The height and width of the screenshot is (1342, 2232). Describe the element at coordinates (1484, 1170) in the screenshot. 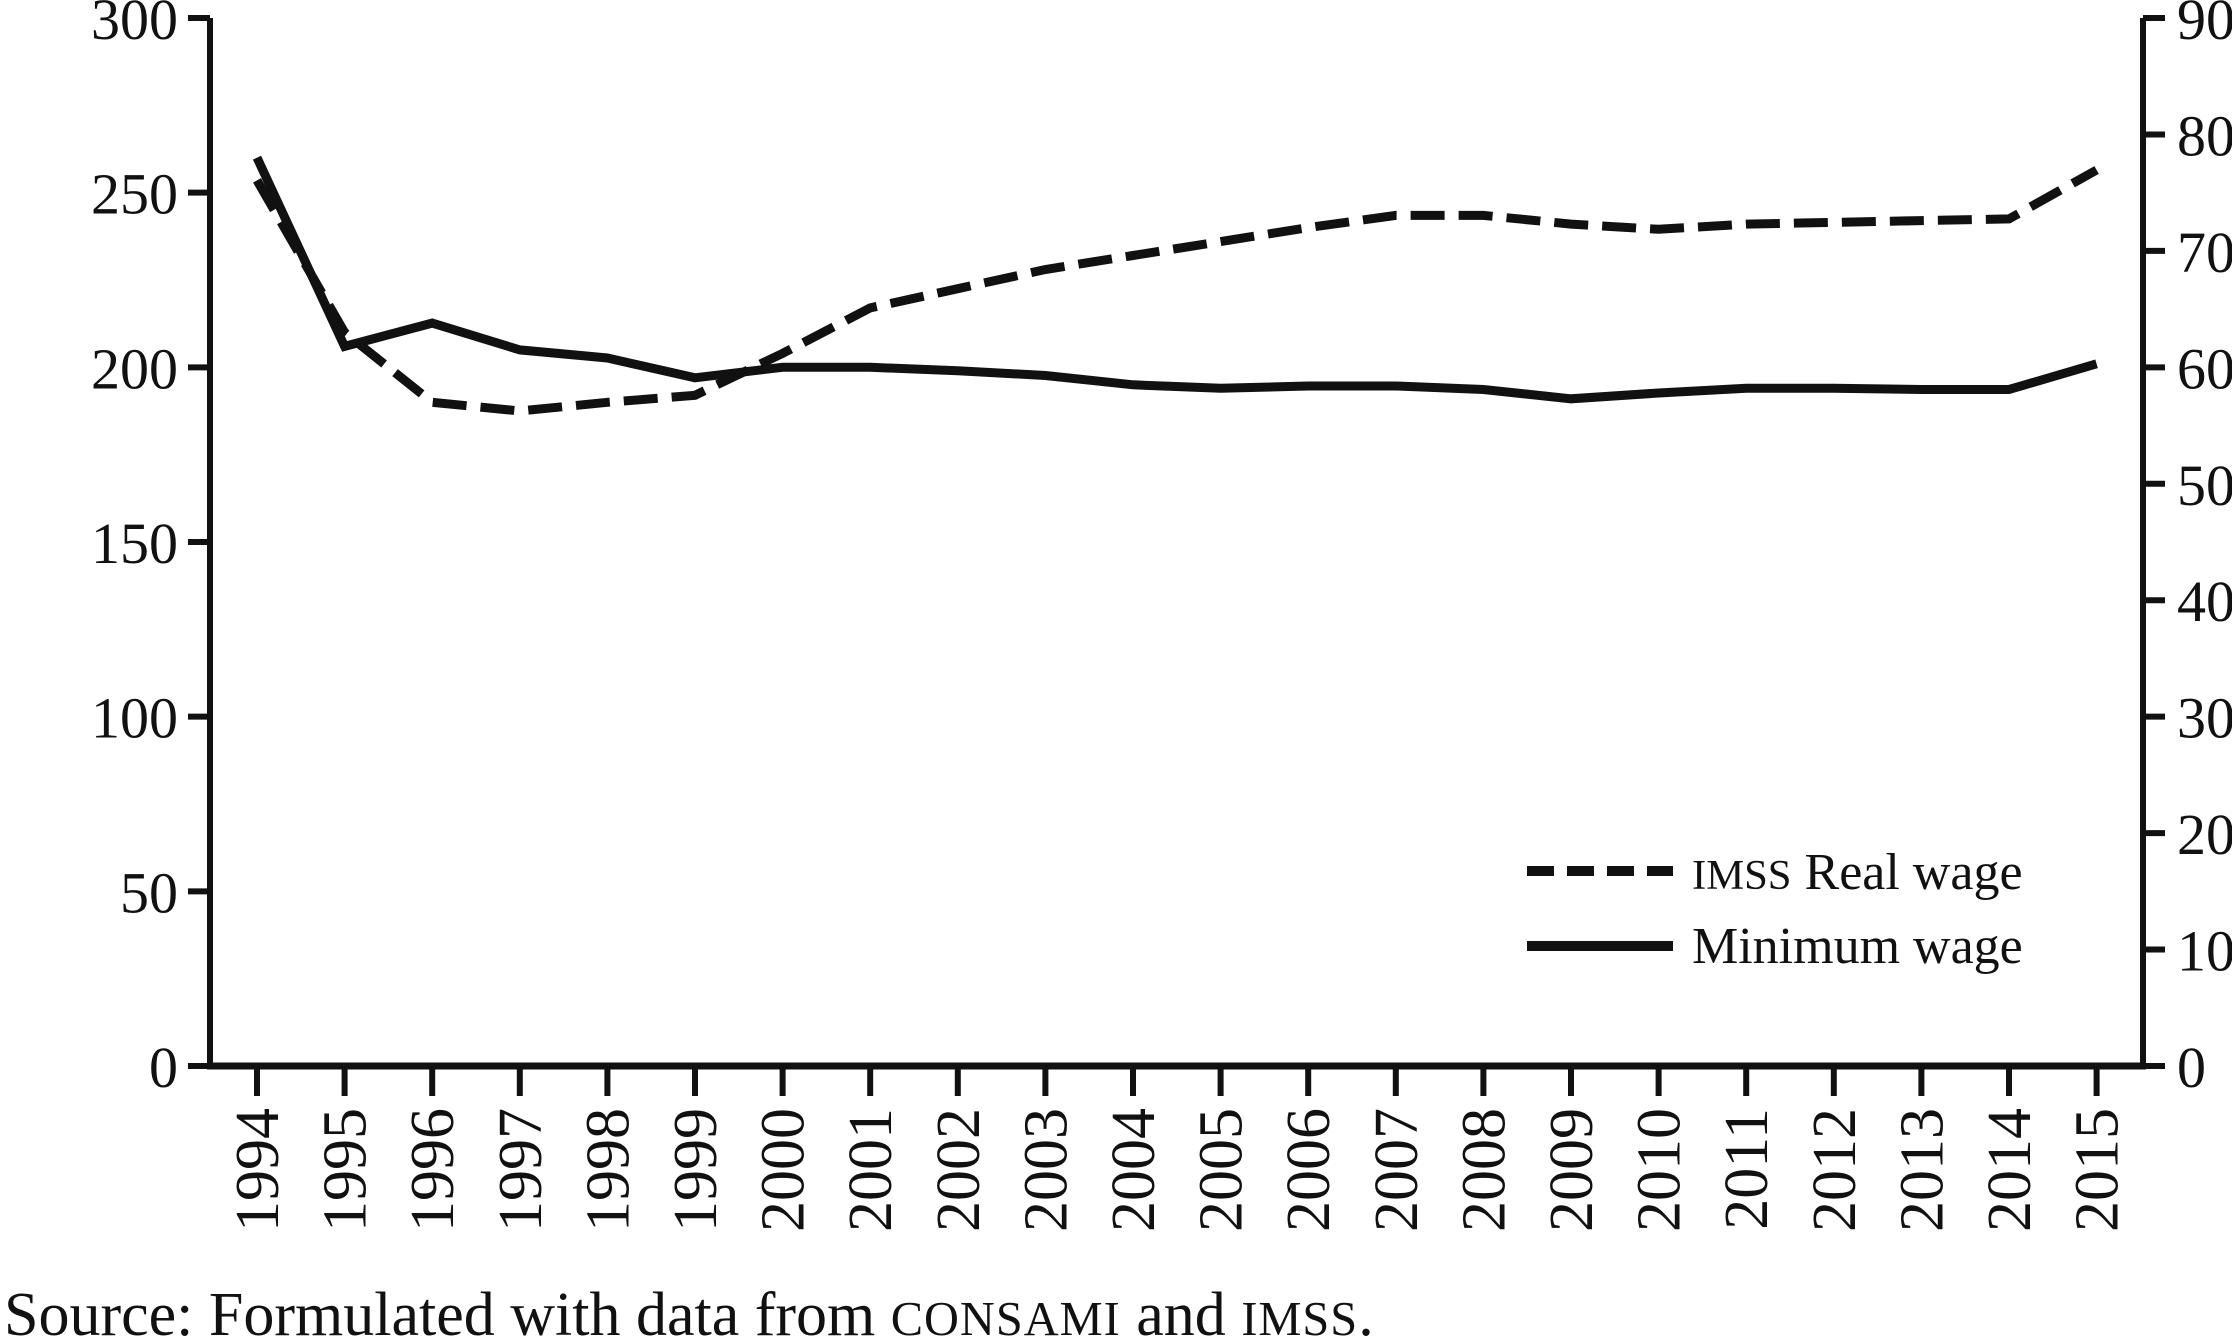

I see `x-tick-label: 2008` at that location.